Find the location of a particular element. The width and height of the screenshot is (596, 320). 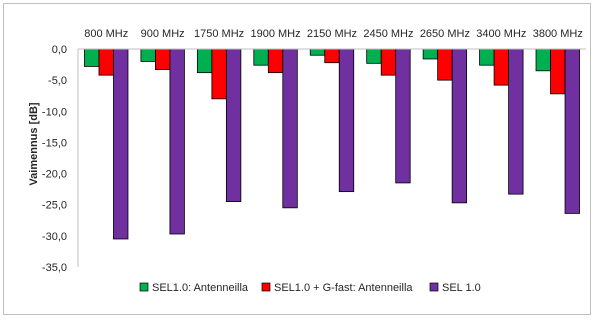

category-label: 2150 MHz is located at coordinates (332, 34).